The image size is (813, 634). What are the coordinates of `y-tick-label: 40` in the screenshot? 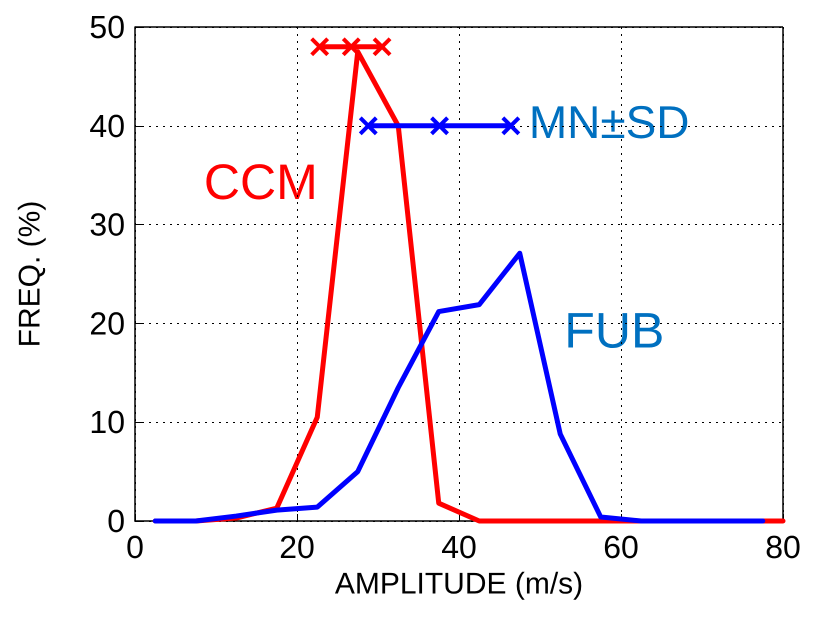 It's located at (107, 126).